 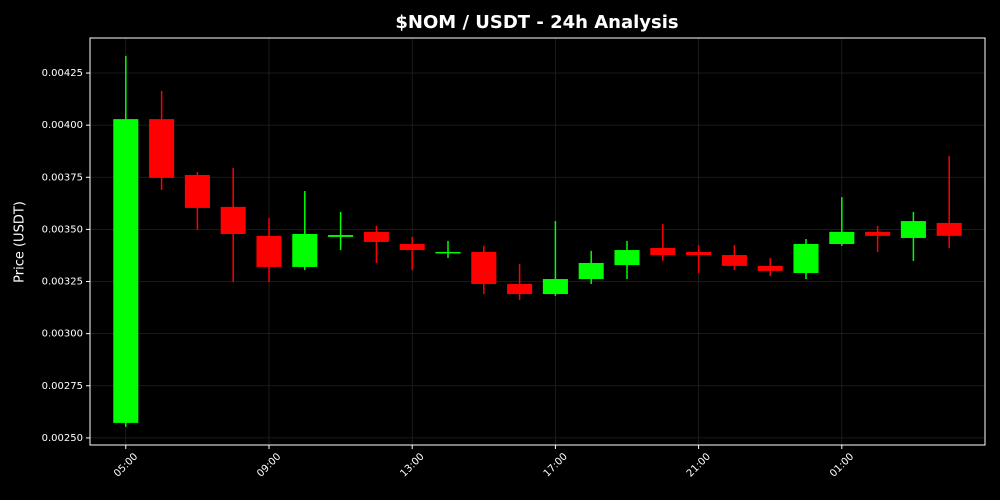 I want to click on y-tick-label: 0.00350, so click(x=62, y=229).